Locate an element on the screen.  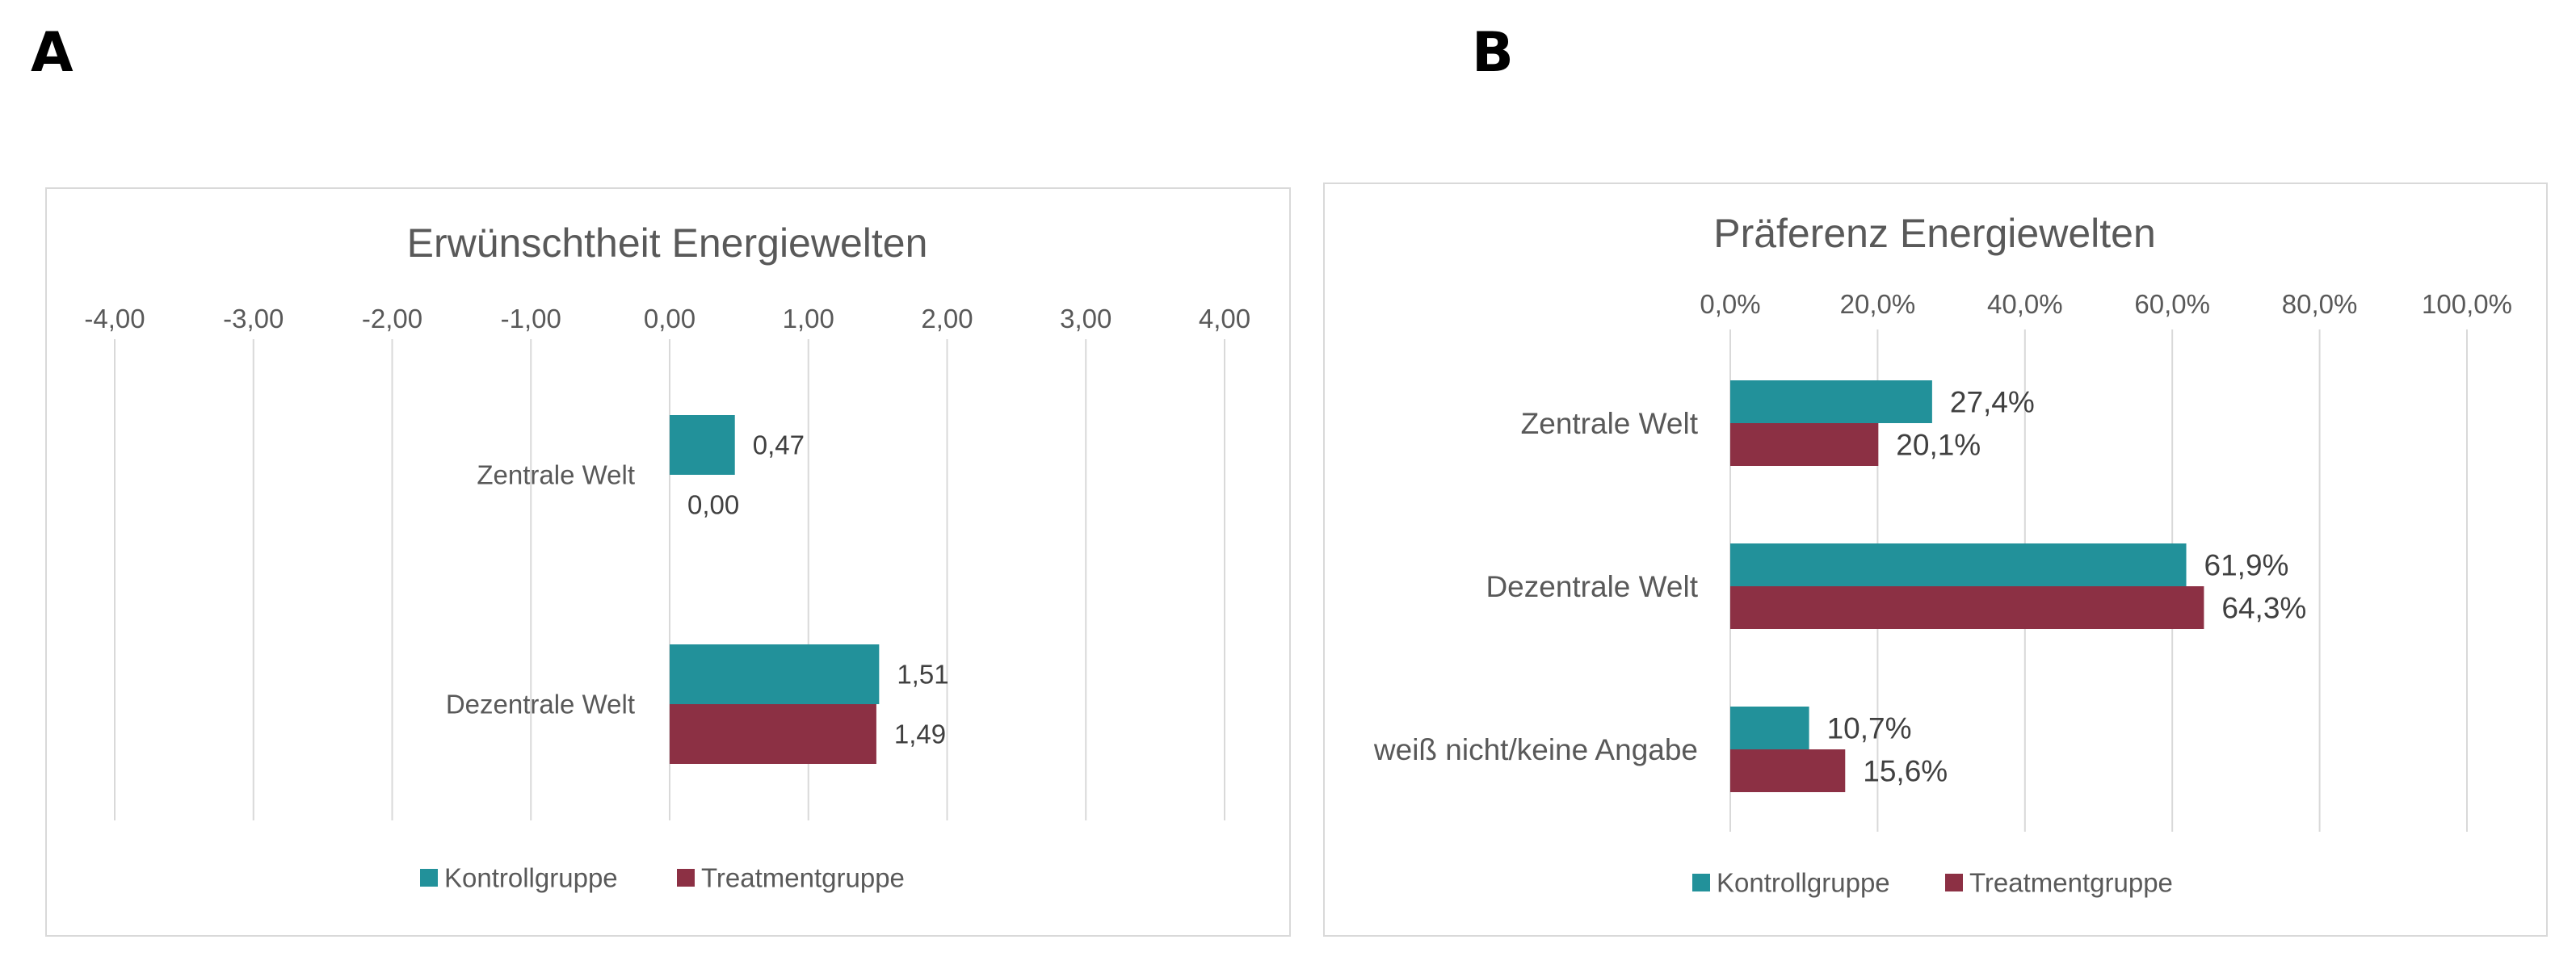
chart-a-tick-label: 0,00 is located at coordinates (669, 319).